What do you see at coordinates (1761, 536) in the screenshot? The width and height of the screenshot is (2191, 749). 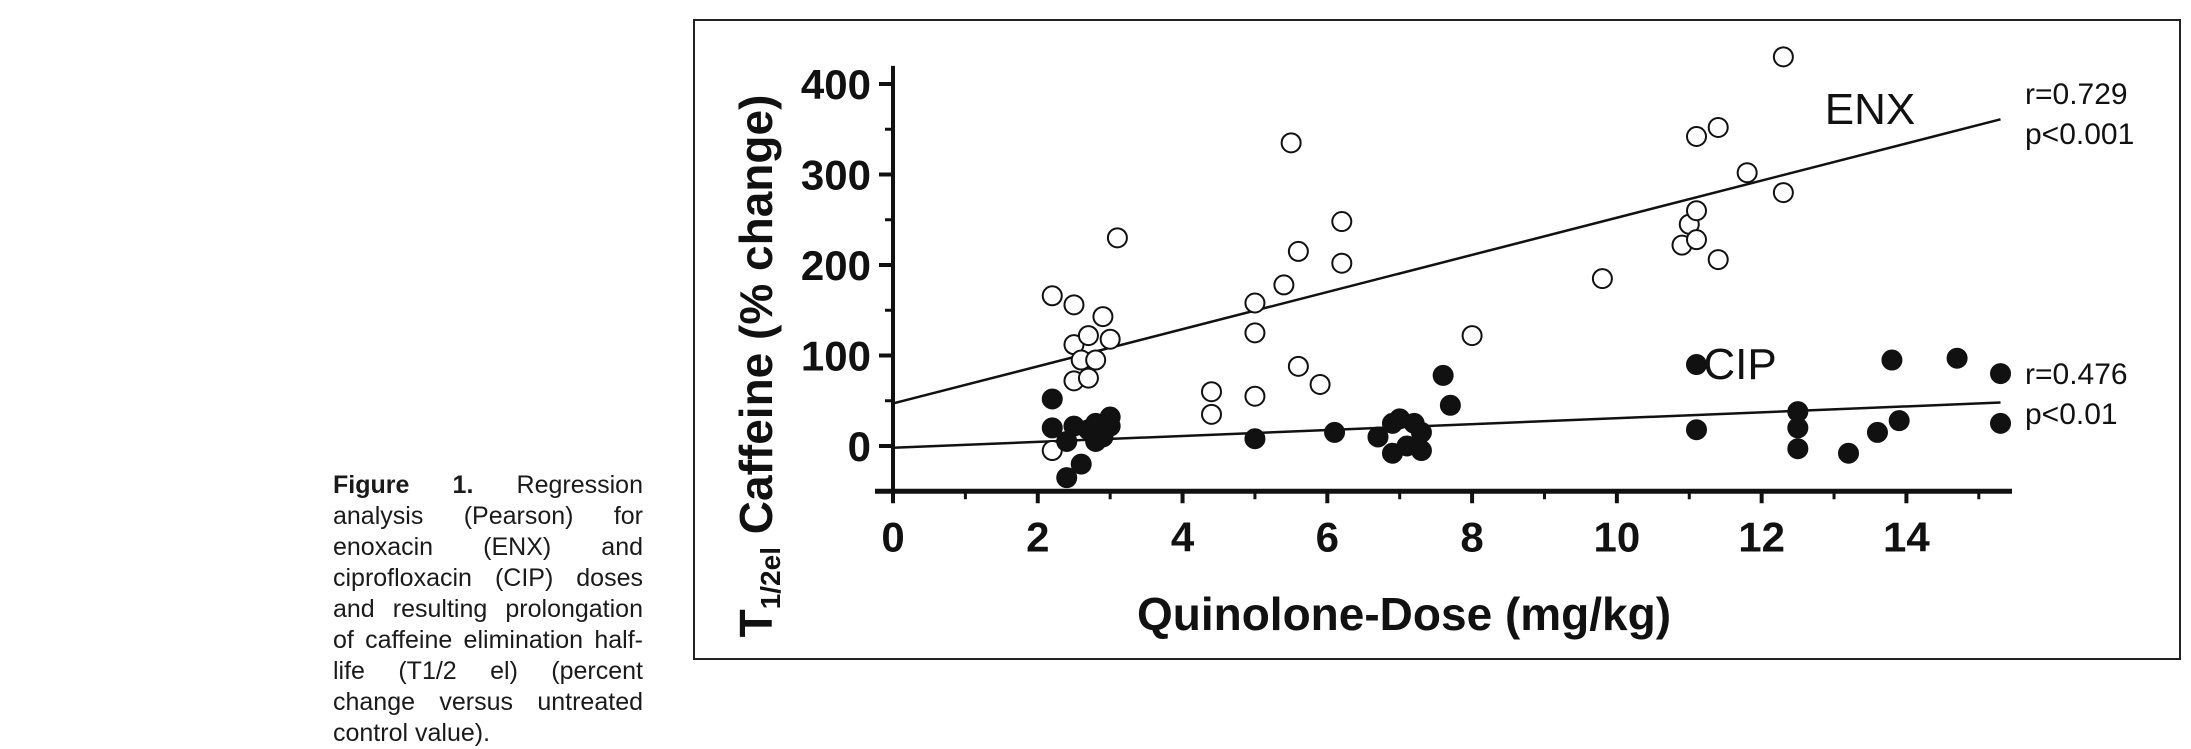 I see `x-tick-label: 12` at bounding box center [1761, 536].